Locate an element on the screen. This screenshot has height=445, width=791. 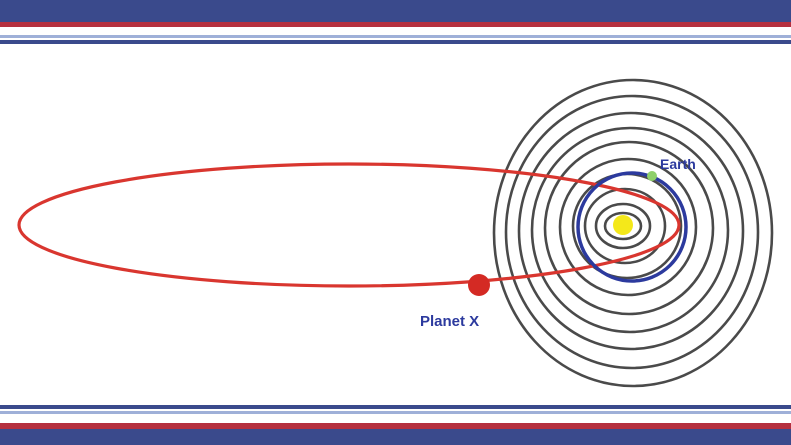
planet-x-label: Planet X is located at coordinates (449, 321).